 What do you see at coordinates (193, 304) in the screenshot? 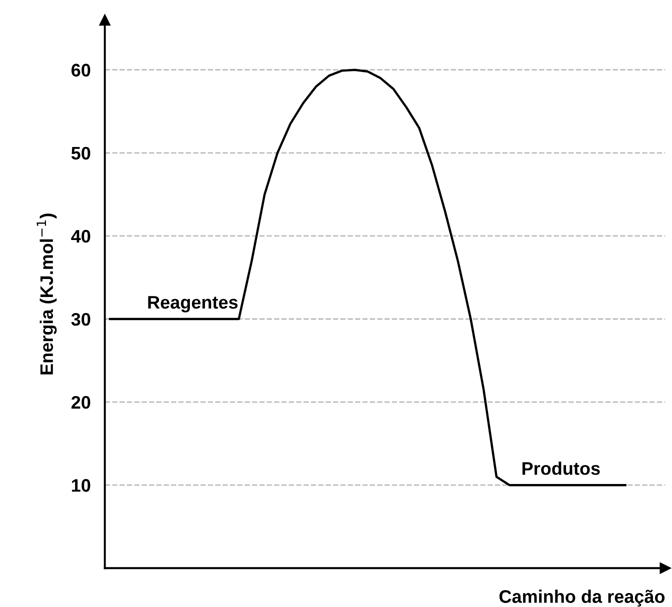
I see `annotation: Reagentes` at bounding box center [193, 304].